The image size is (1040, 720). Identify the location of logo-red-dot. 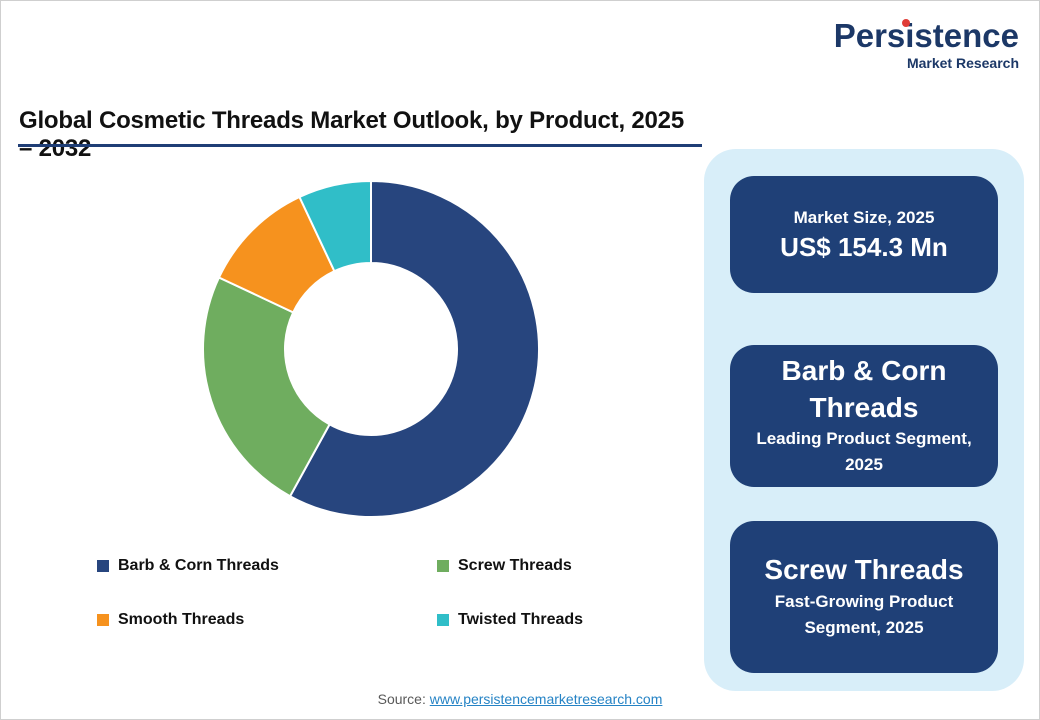
(905, 23).